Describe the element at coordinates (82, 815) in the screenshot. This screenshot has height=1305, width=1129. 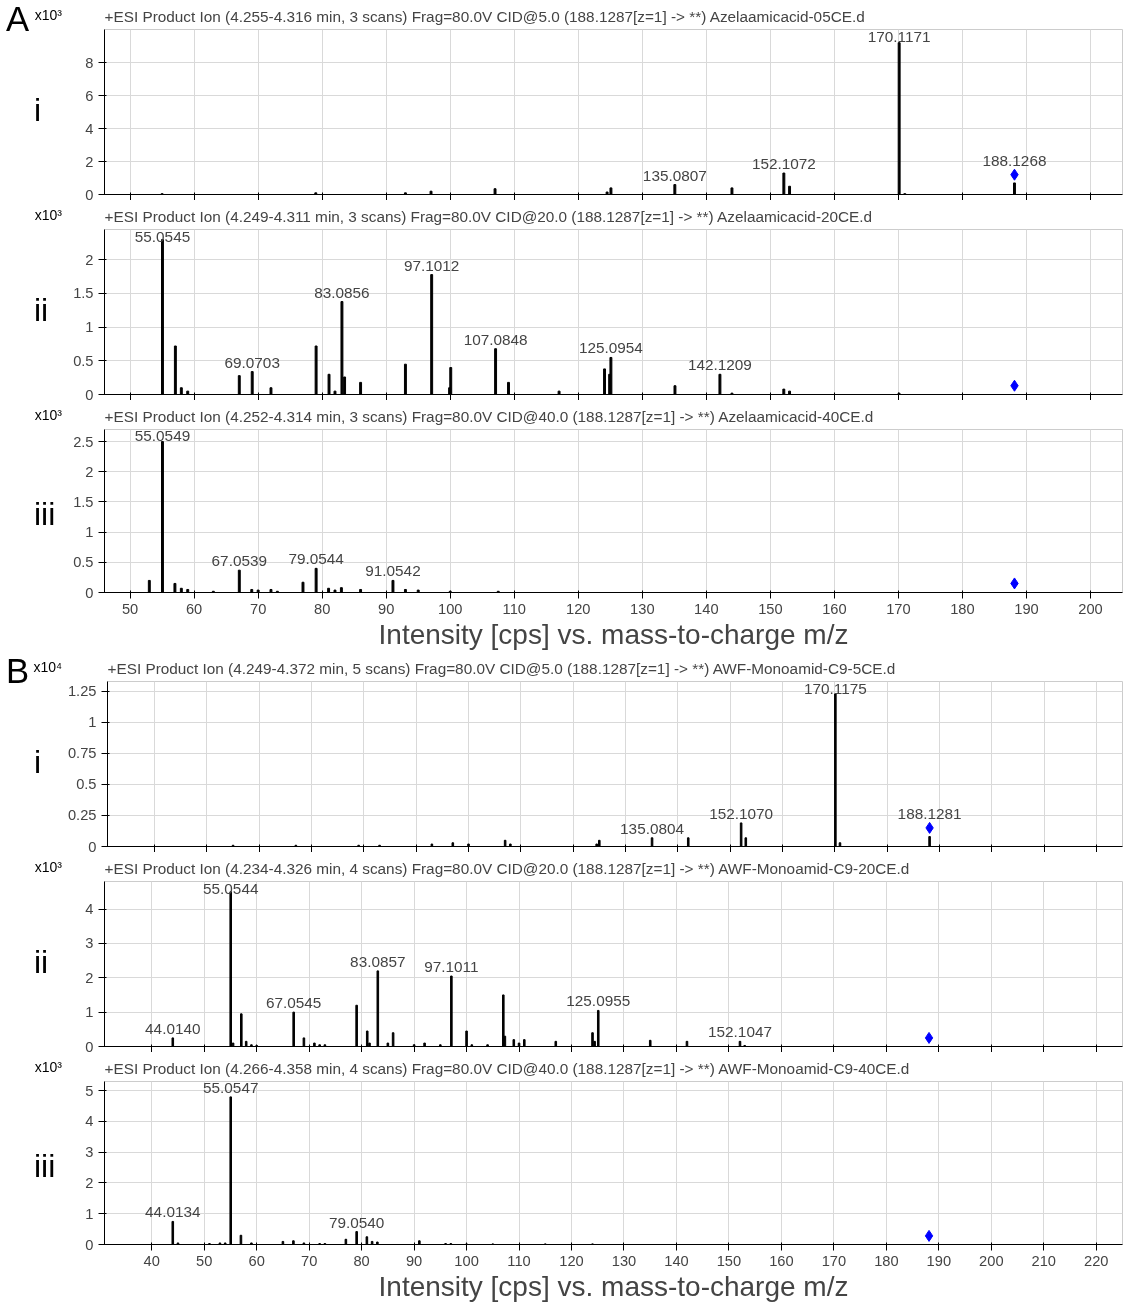
I see `y-tick-label: 0.25` at that location.